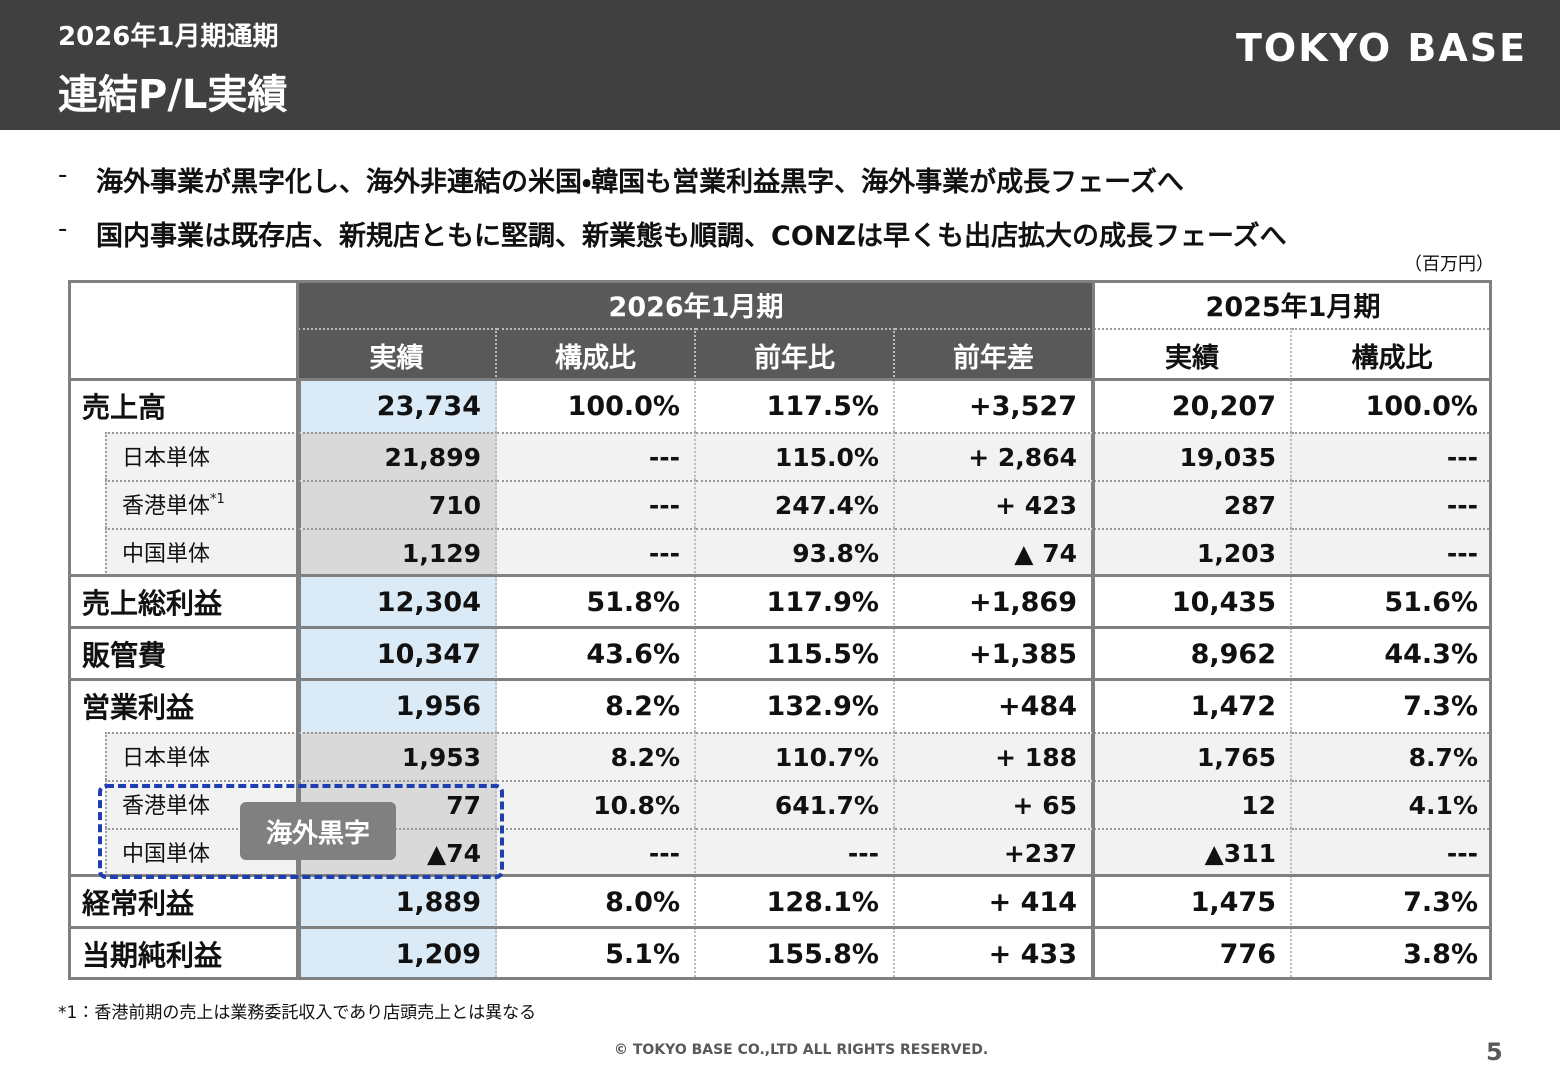 The width and height of the screenshot is (1560, 1080). Describe the element at coordinates (1093, 630) in the screenshot. I see `column-divider` at that location.